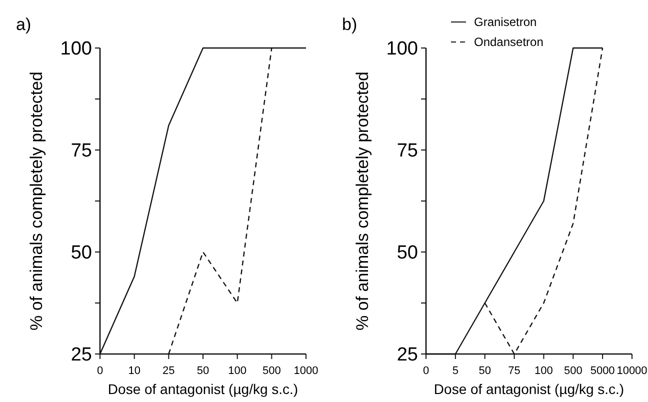 The height and width of the screenshot is (402, 648). Describe the element at coordinates (168, 371) in the screenshot. I see `x-tick-label: 25` at that location.